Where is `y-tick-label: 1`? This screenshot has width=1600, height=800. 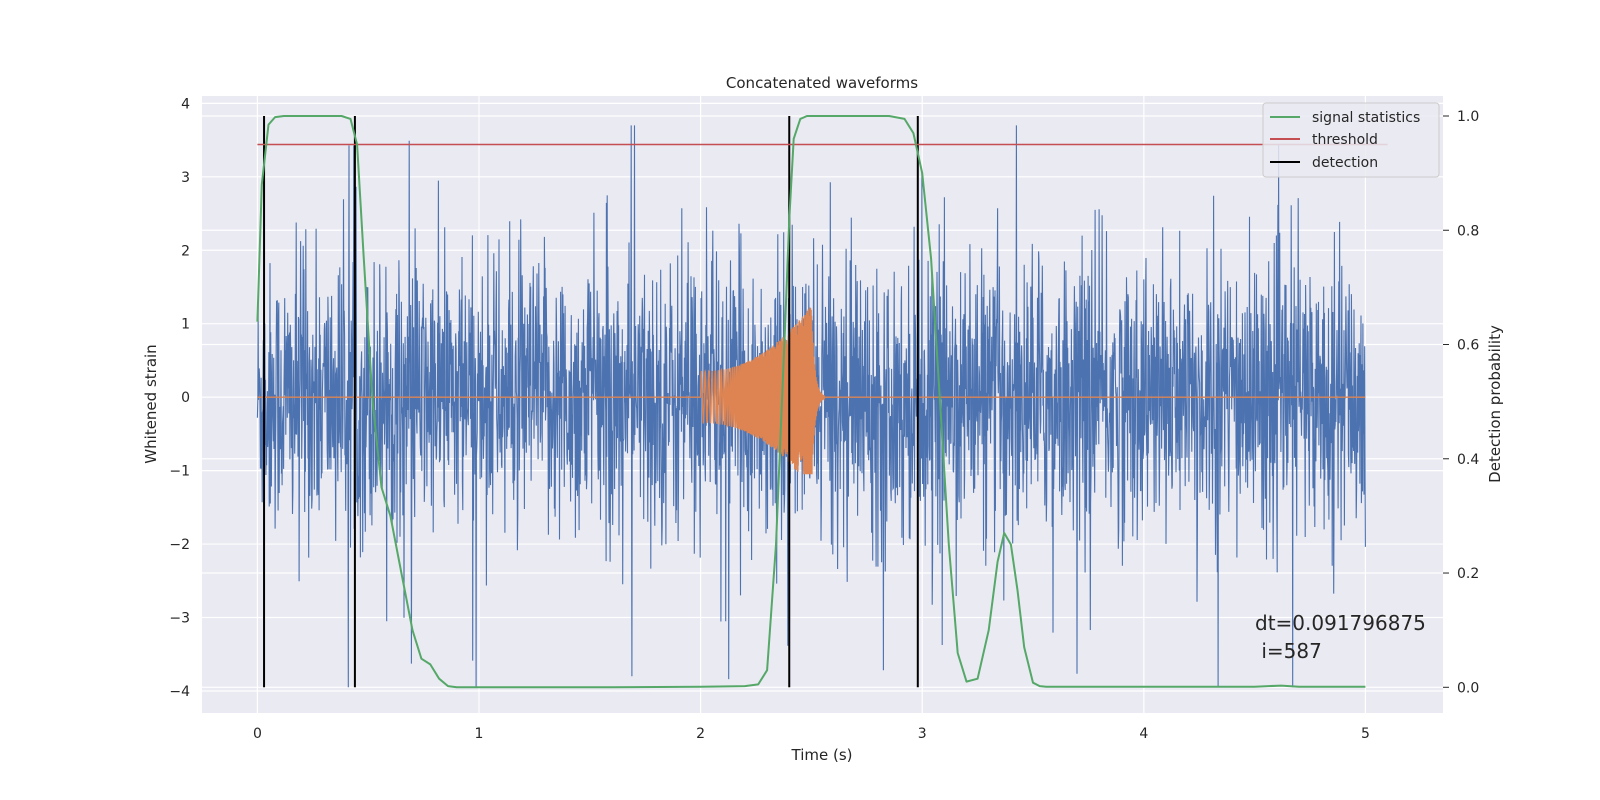
y-tick-label: 1 is located at coordinates (185, 325).